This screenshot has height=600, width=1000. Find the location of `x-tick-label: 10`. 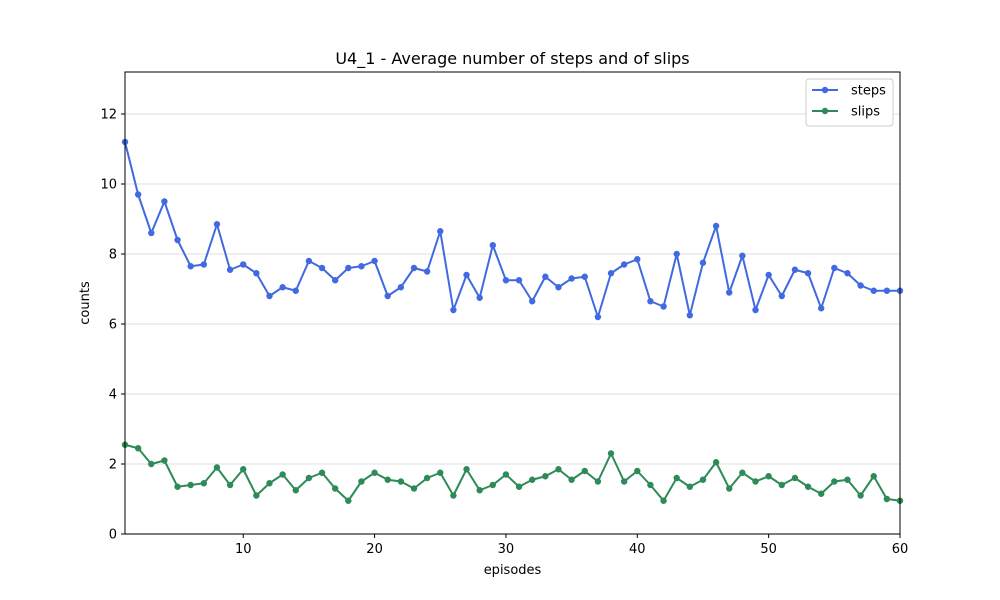

x-tick-label: 10 is located at coordinates (243, 549).